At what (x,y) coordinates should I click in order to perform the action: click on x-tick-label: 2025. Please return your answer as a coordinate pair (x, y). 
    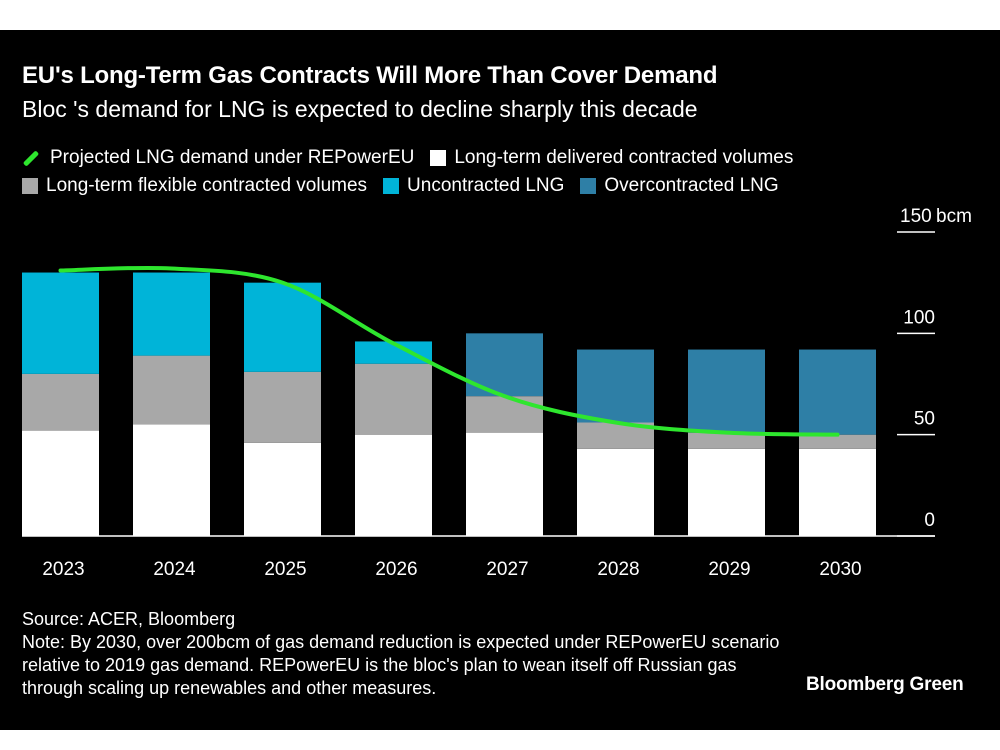
    Looking at the image, I should click on (285, 569).